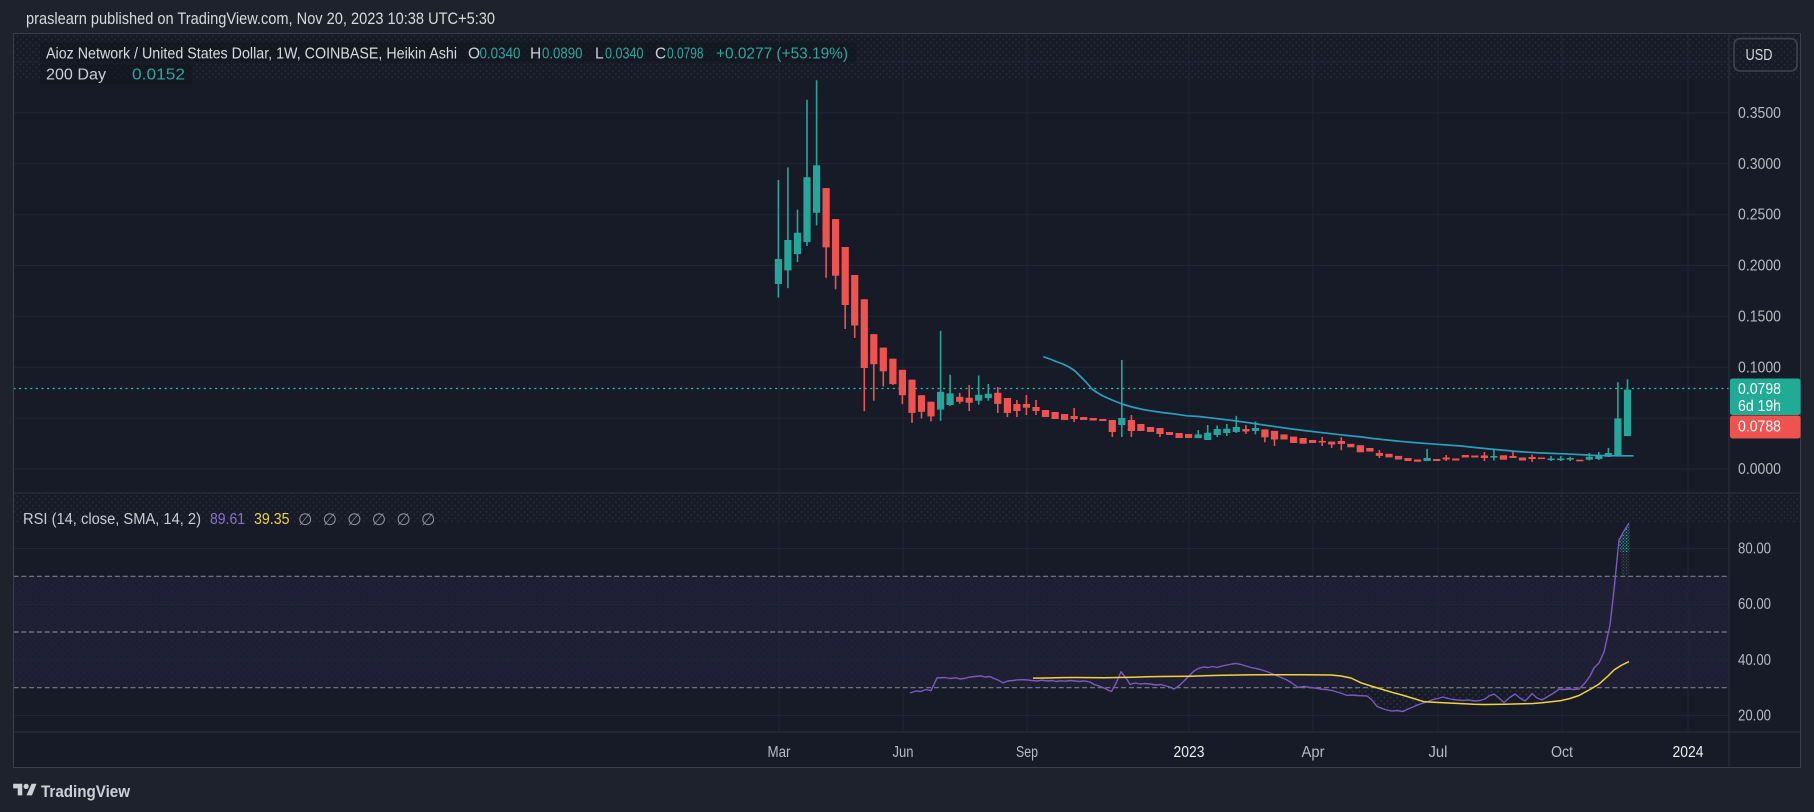 The image size is (1814, 812). I want to click on svg-text: 0.1500, so click(1759, 316).